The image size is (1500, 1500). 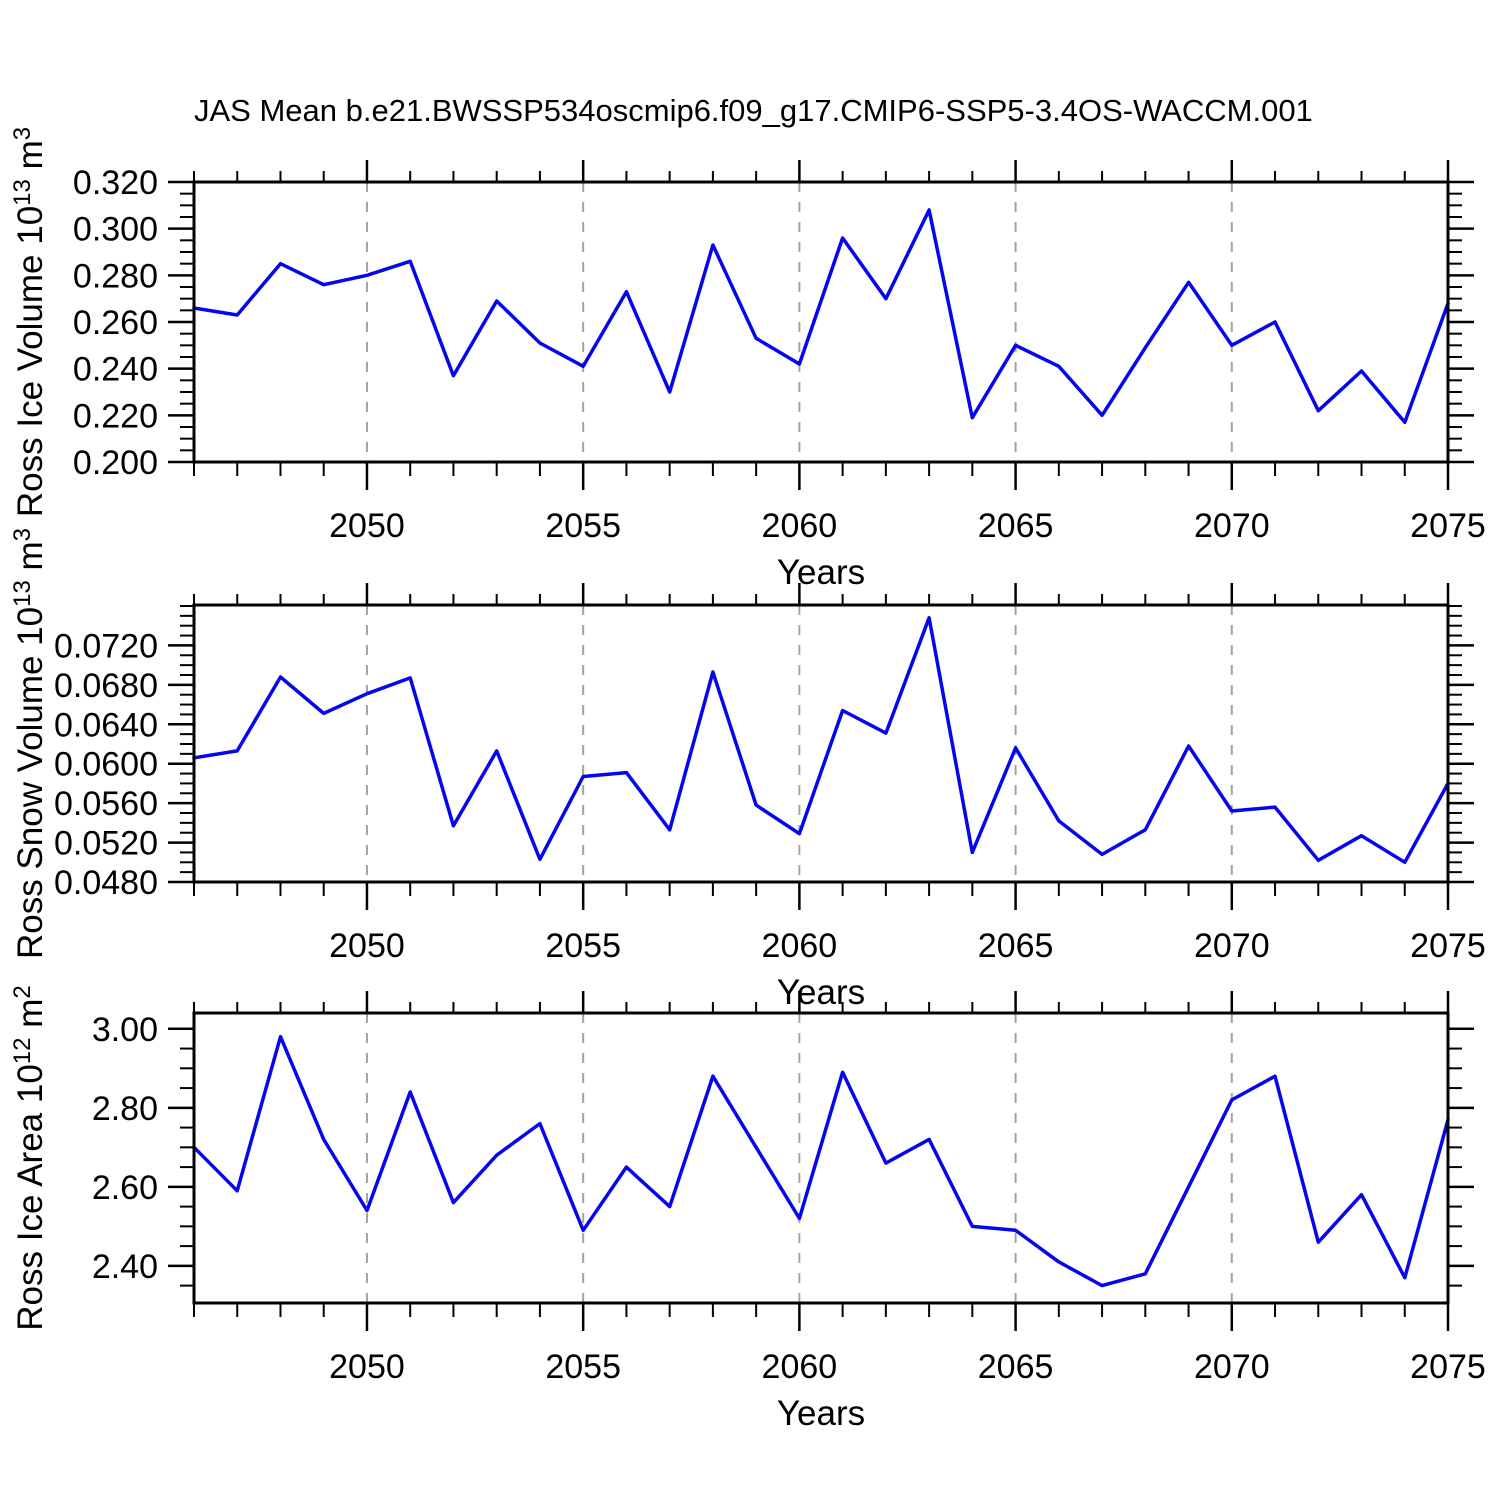 I want to click on y-axis-label-ross-ice-volume: Ross Ice Volume 1013 m3, so click(x=29, y=322).